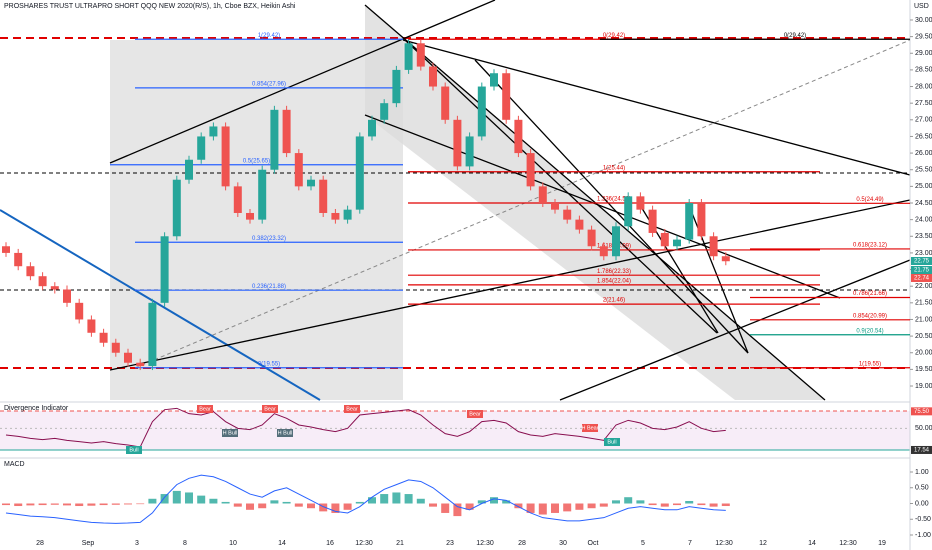  Describe the element at coordinates (365, 499) in the screenshot. I see `macd-line` at that location.